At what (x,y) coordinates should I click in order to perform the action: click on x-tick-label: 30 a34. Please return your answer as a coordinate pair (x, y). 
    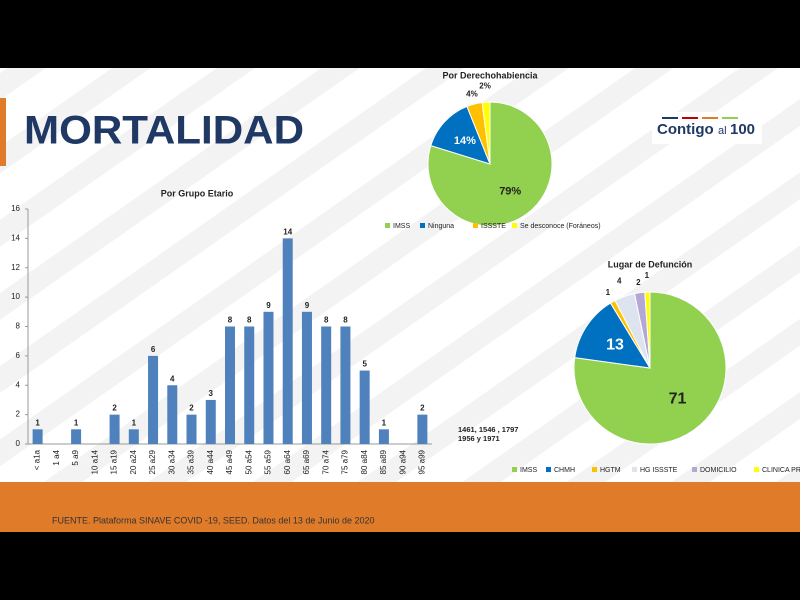
    Looking at the image, I should click on (171, 461).